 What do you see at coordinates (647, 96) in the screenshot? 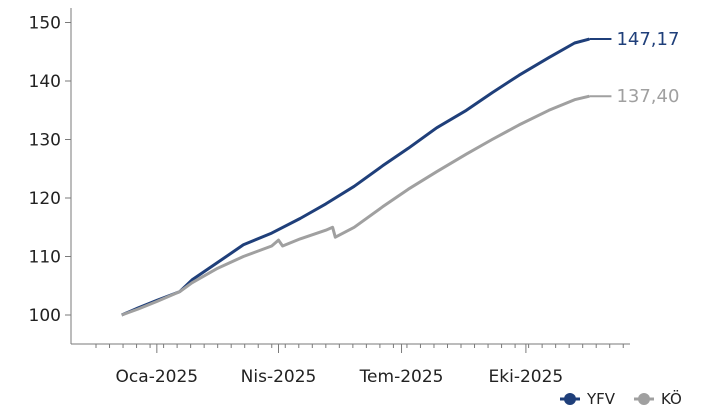
I see `end-value-label: 137,40` at bounding box center [647, 96].